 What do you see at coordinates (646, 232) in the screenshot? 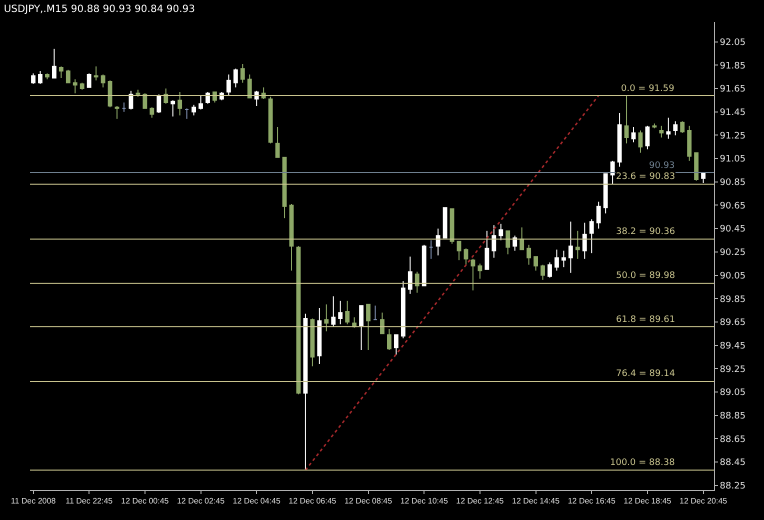
I see `ref-line-label: 38.2 = 90.36` at bounding box center [646, 232].